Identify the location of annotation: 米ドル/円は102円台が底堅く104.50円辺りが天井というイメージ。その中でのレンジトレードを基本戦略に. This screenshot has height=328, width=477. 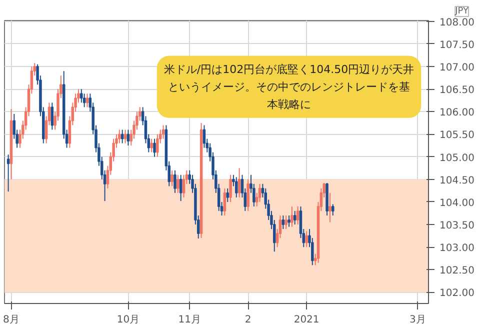
(289, 86).